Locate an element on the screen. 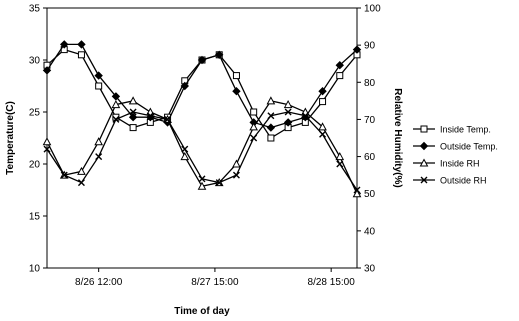 Image resolution: width=519 pixels, height=321 pixels. x-tick-label: 8/28 15:00 is located at coordinates (332, 282).